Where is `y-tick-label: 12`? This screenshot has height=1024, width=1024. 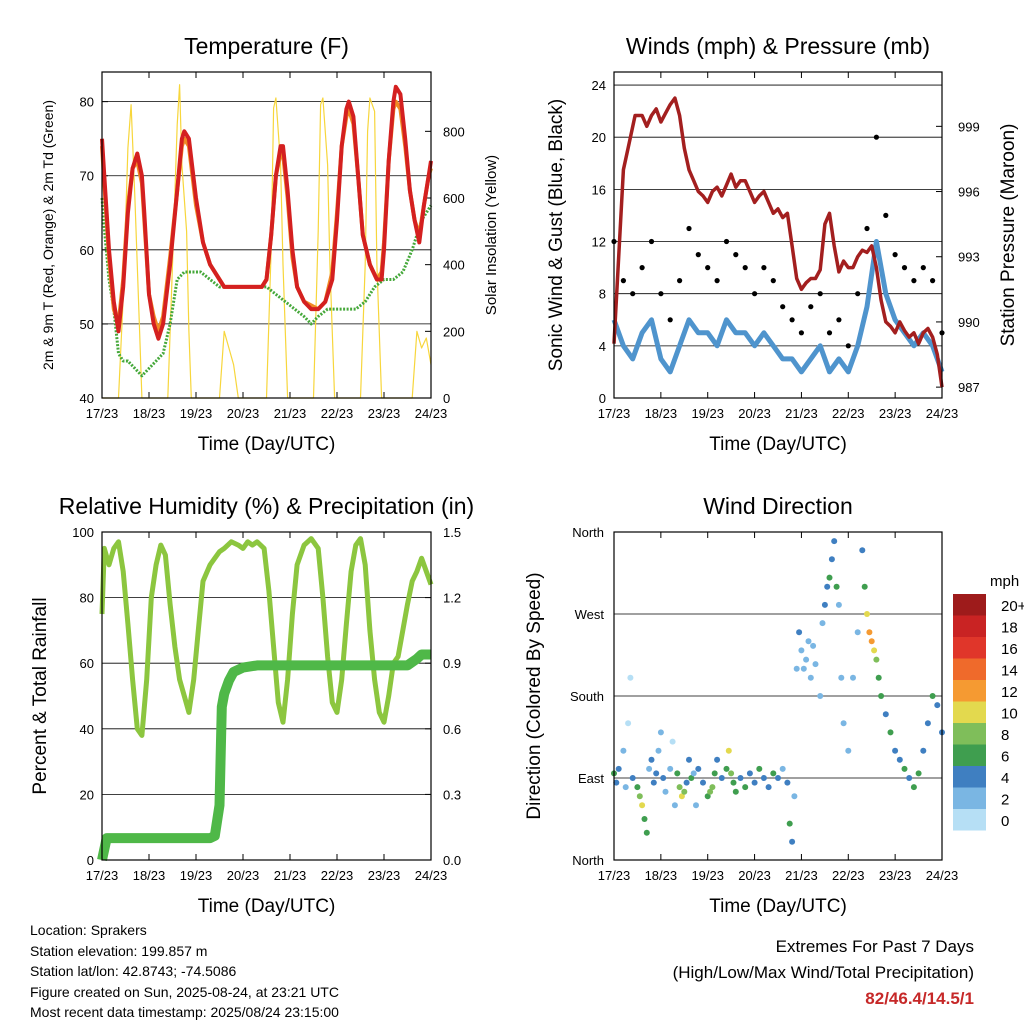
y-tick-label: 12 is located at coordinates (599, 242).